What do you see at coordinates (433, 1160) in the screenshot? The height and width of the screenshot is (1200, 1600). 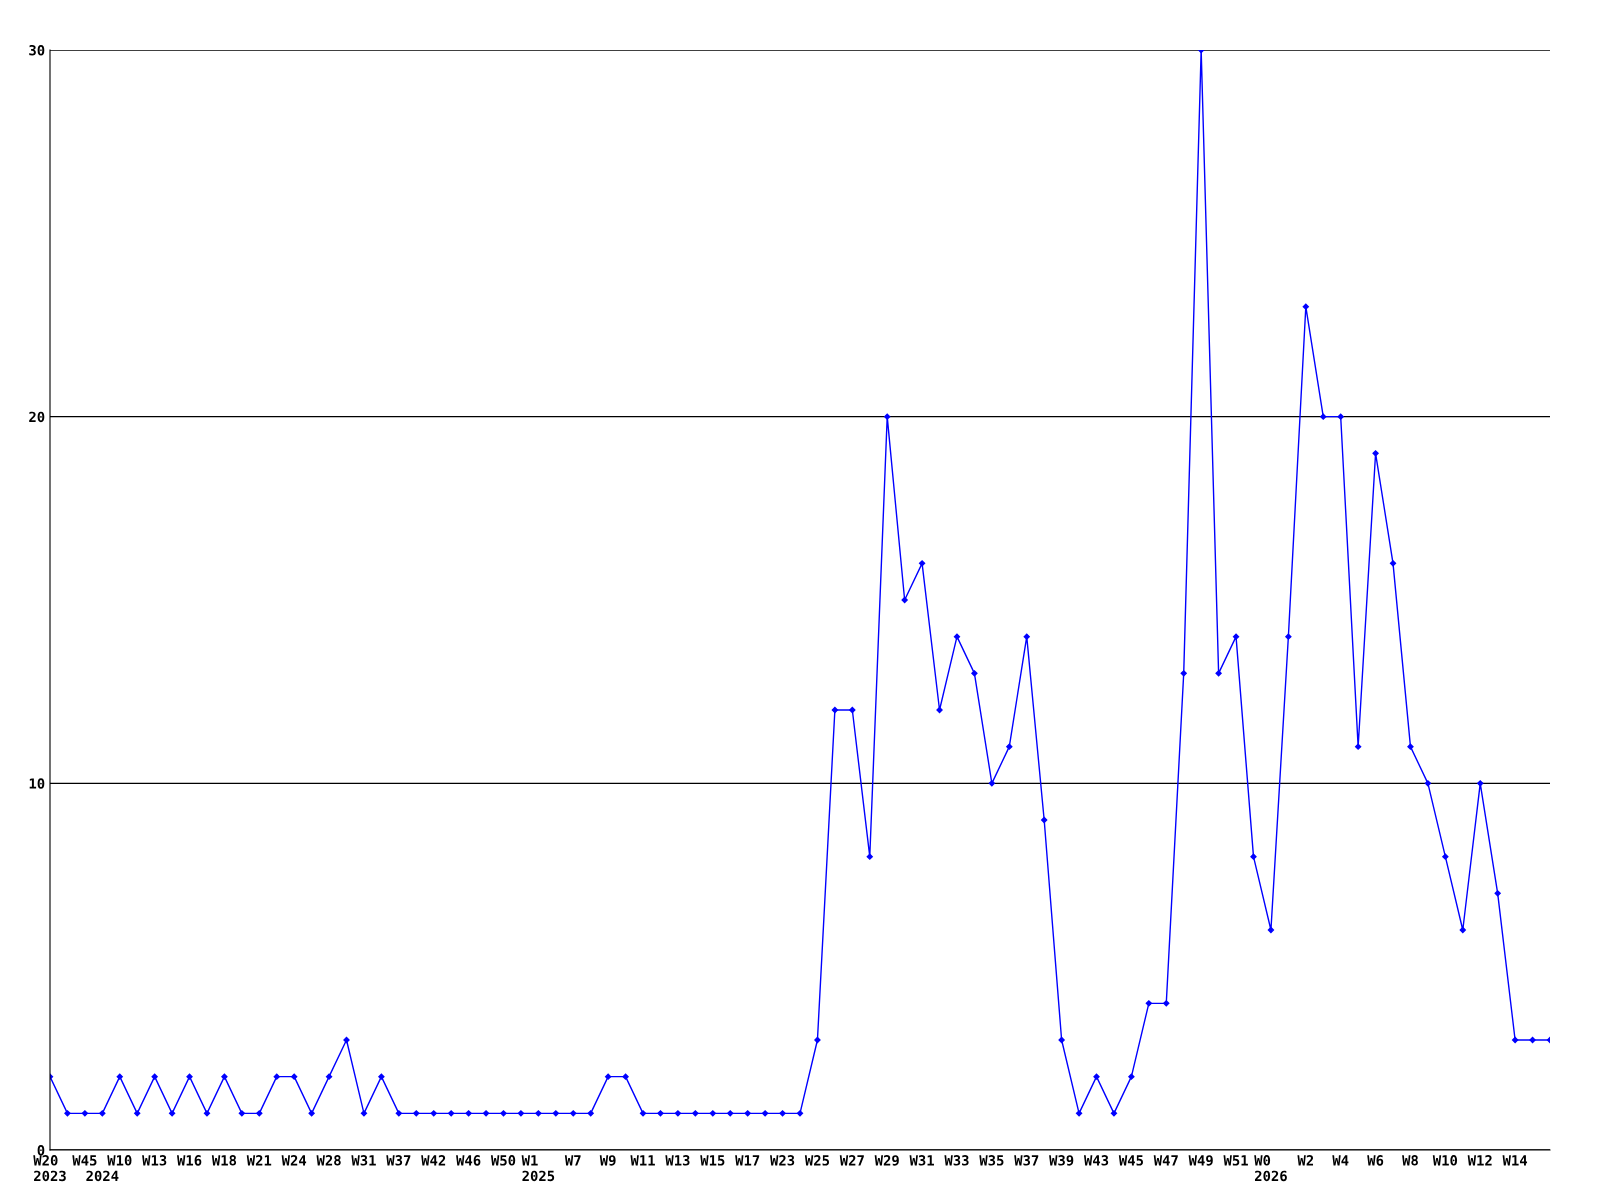 I see `x-tick-label: W42` at bounding box center [433, 1160].